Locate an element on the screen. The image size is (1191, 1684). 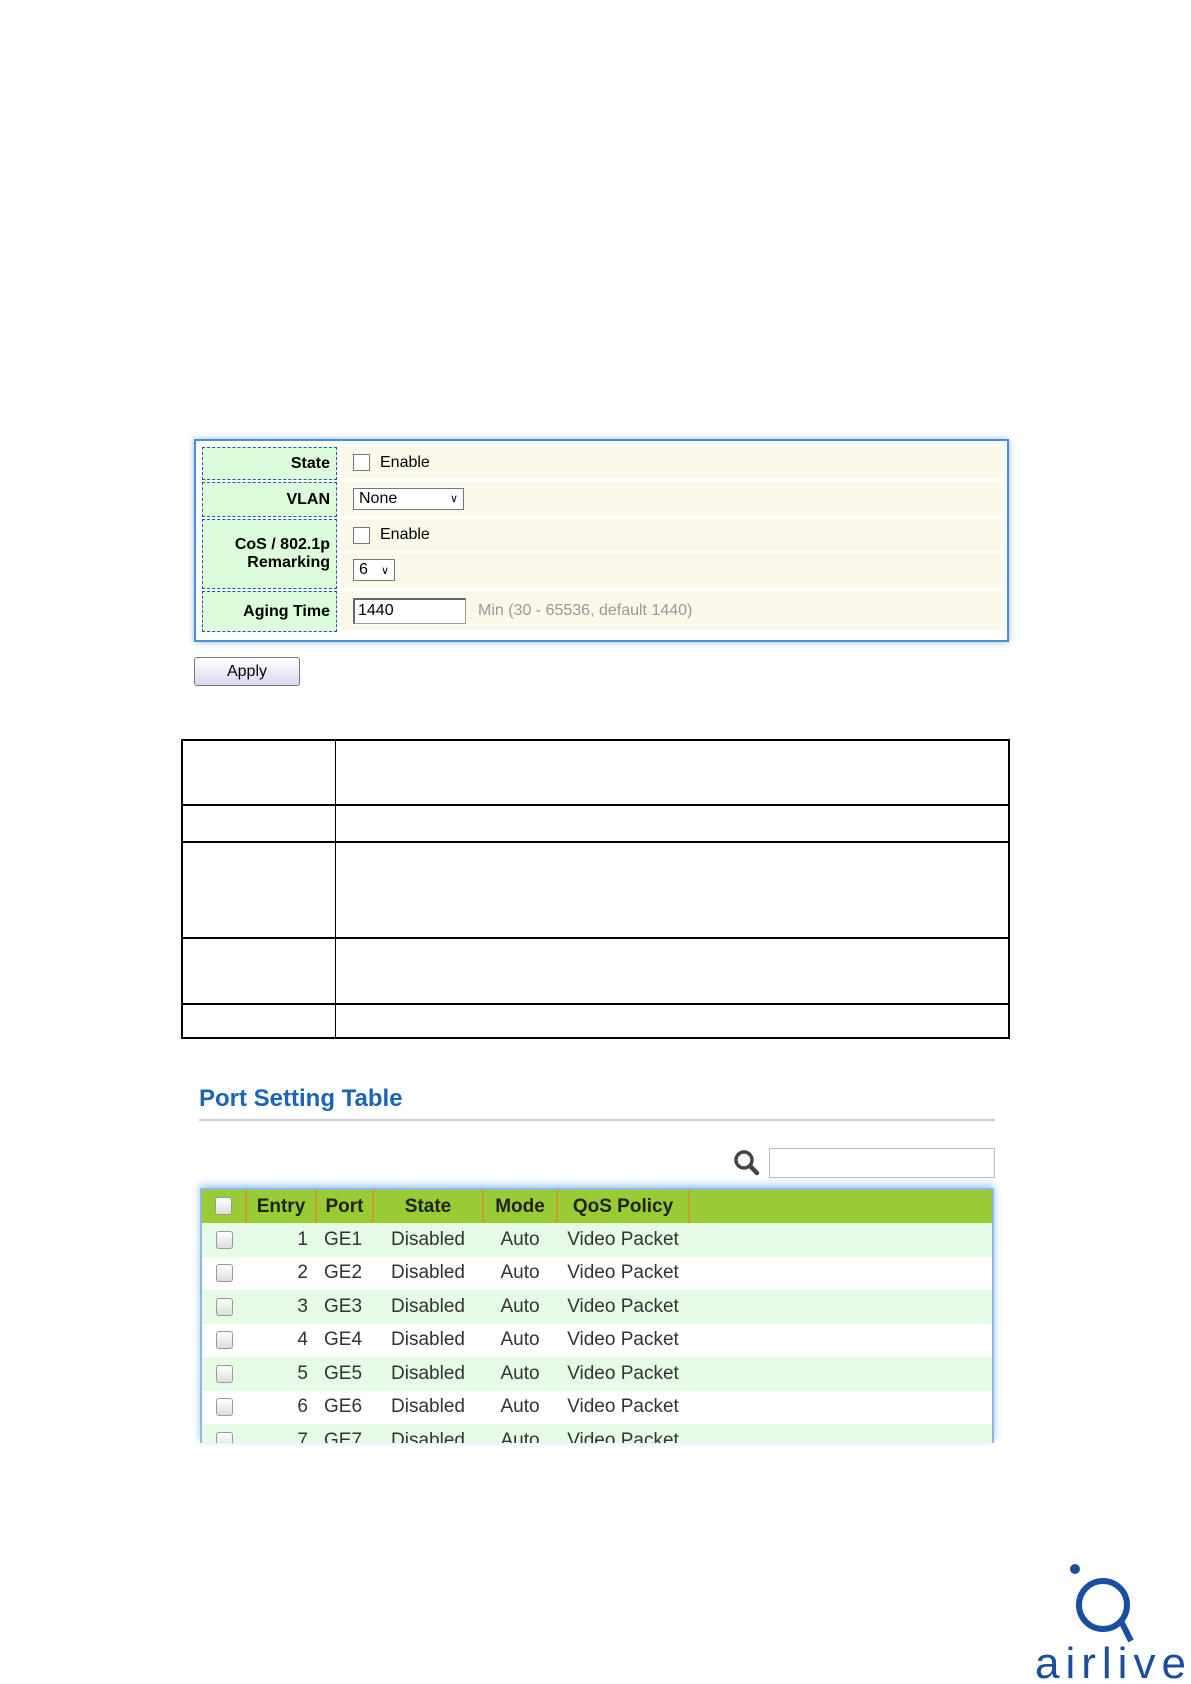
search-icon is located at coordinates (747, 1163).